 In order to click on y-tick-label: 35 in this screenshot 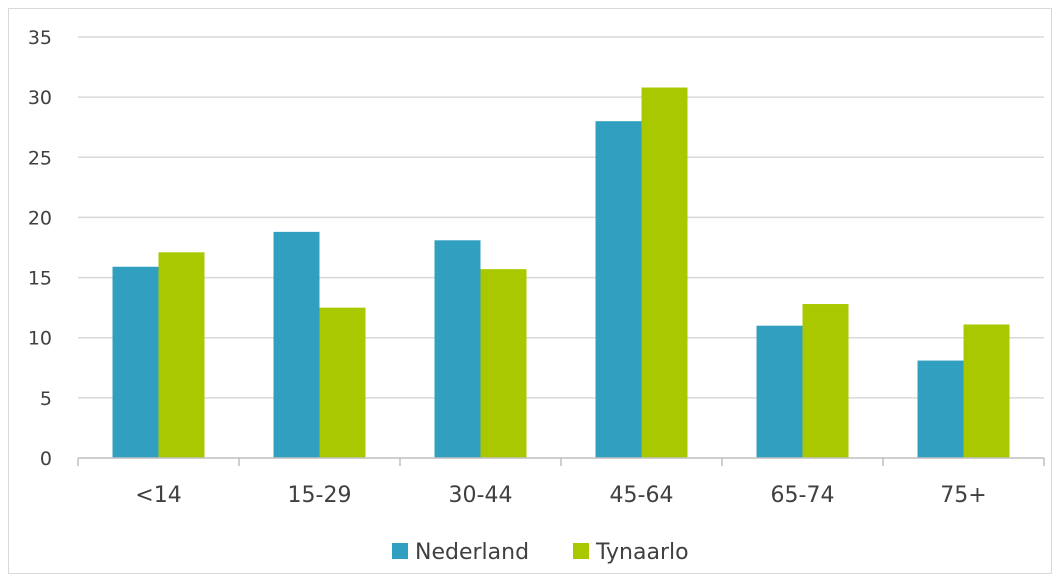, I will do `click(40, 38)`.